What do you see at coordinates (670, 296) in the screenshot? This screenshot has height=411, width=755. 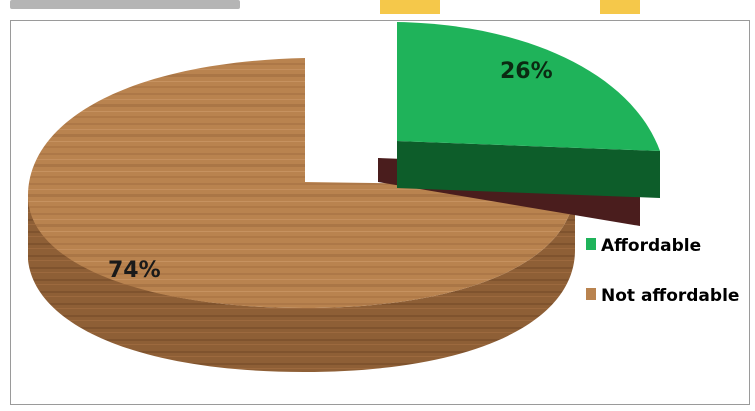 I see `legend-label-not-affordable: Not affordable` at bounding box center [670, 296].